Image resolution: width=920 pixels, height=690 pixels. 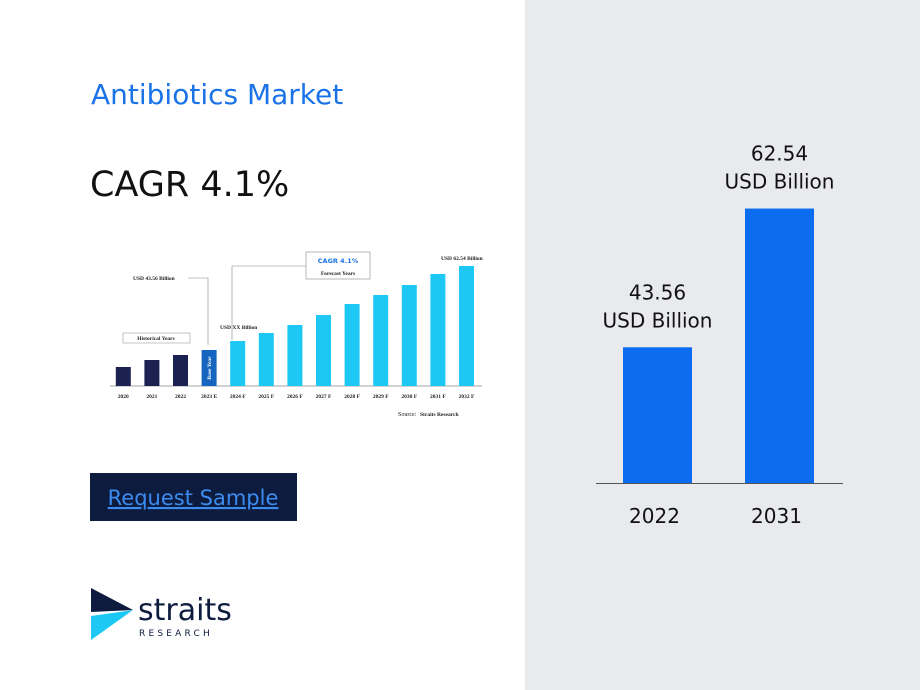 What do you see at coordinates (338, 261) in the screenshot?
I see `thumb-annotation: CAGR 4.1%` at bounding box center [338, 261].